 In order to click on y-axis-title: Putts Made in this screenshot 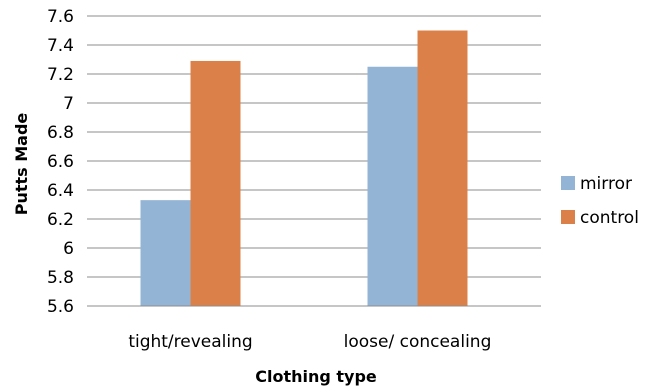, I will do `click(21, 164)`.